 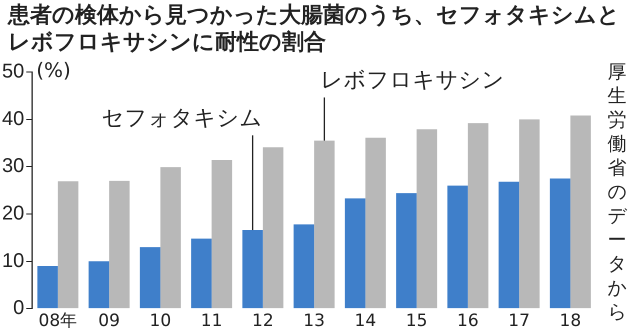 I want to click on x-tick-label: 18, so click(x=571, y=321).